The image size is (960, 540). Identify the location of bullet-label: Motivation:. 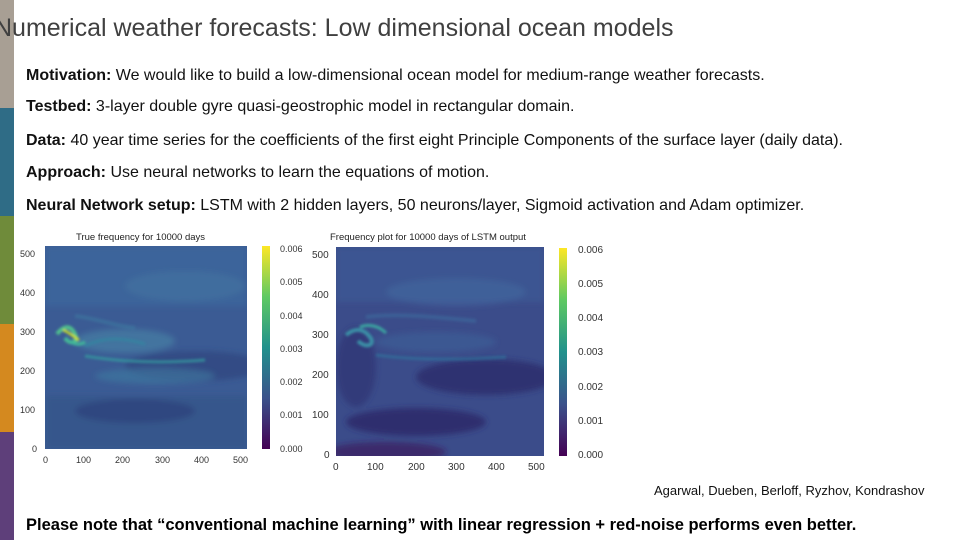
(69, 75).